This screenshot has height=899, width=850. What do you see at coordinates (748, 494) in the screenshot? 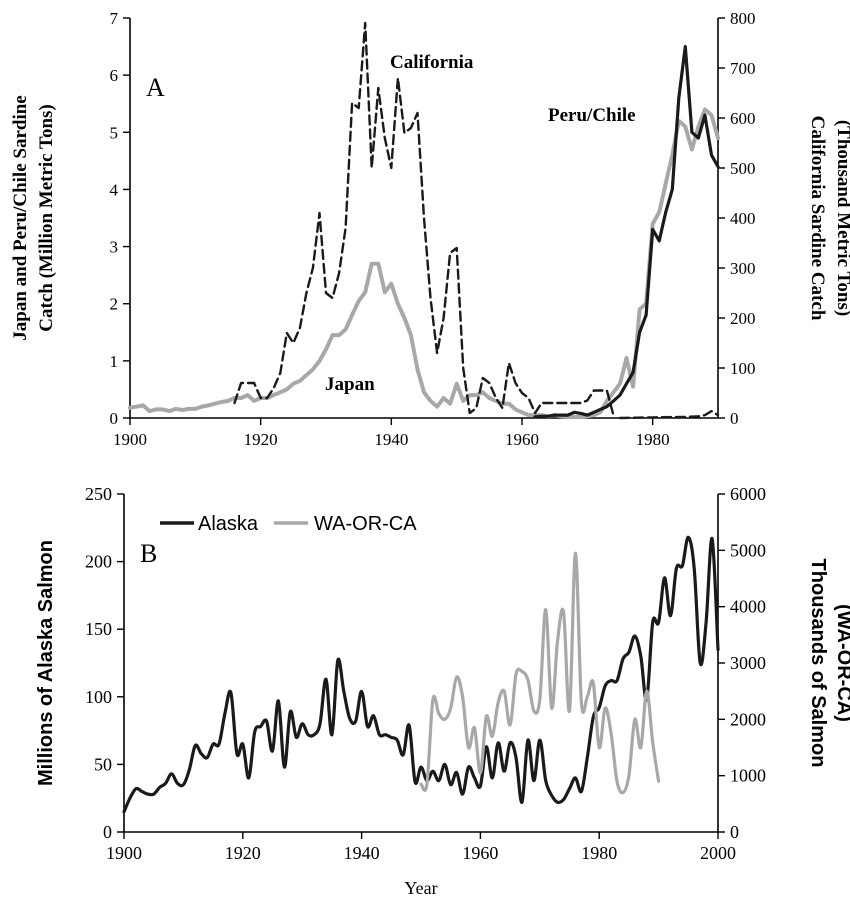
I see `panel-b-right-tick-label: 6000` at bounding box center [748, 494].